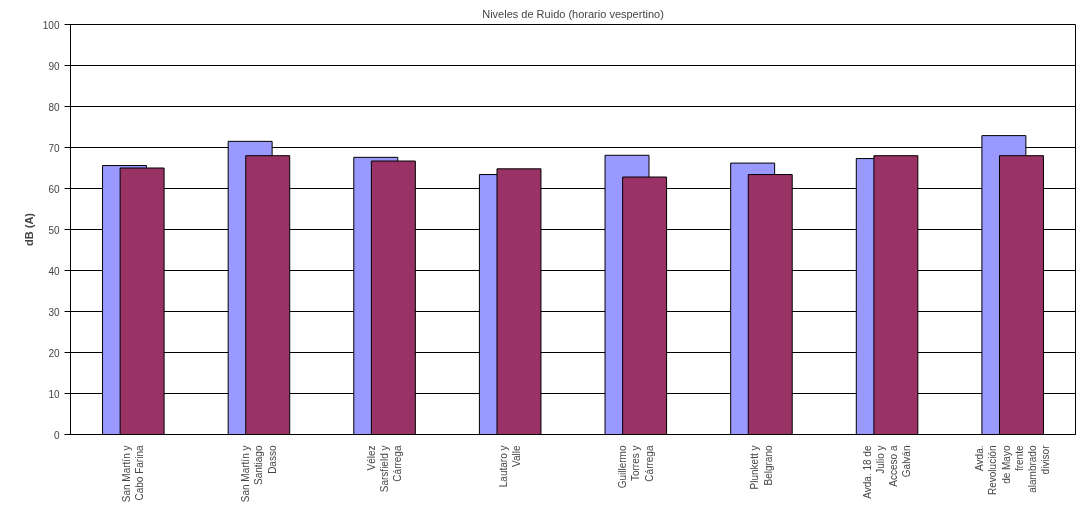  I want to click on chart-title: Niveles de Ruido (horario vespertino), so click(573, 13).